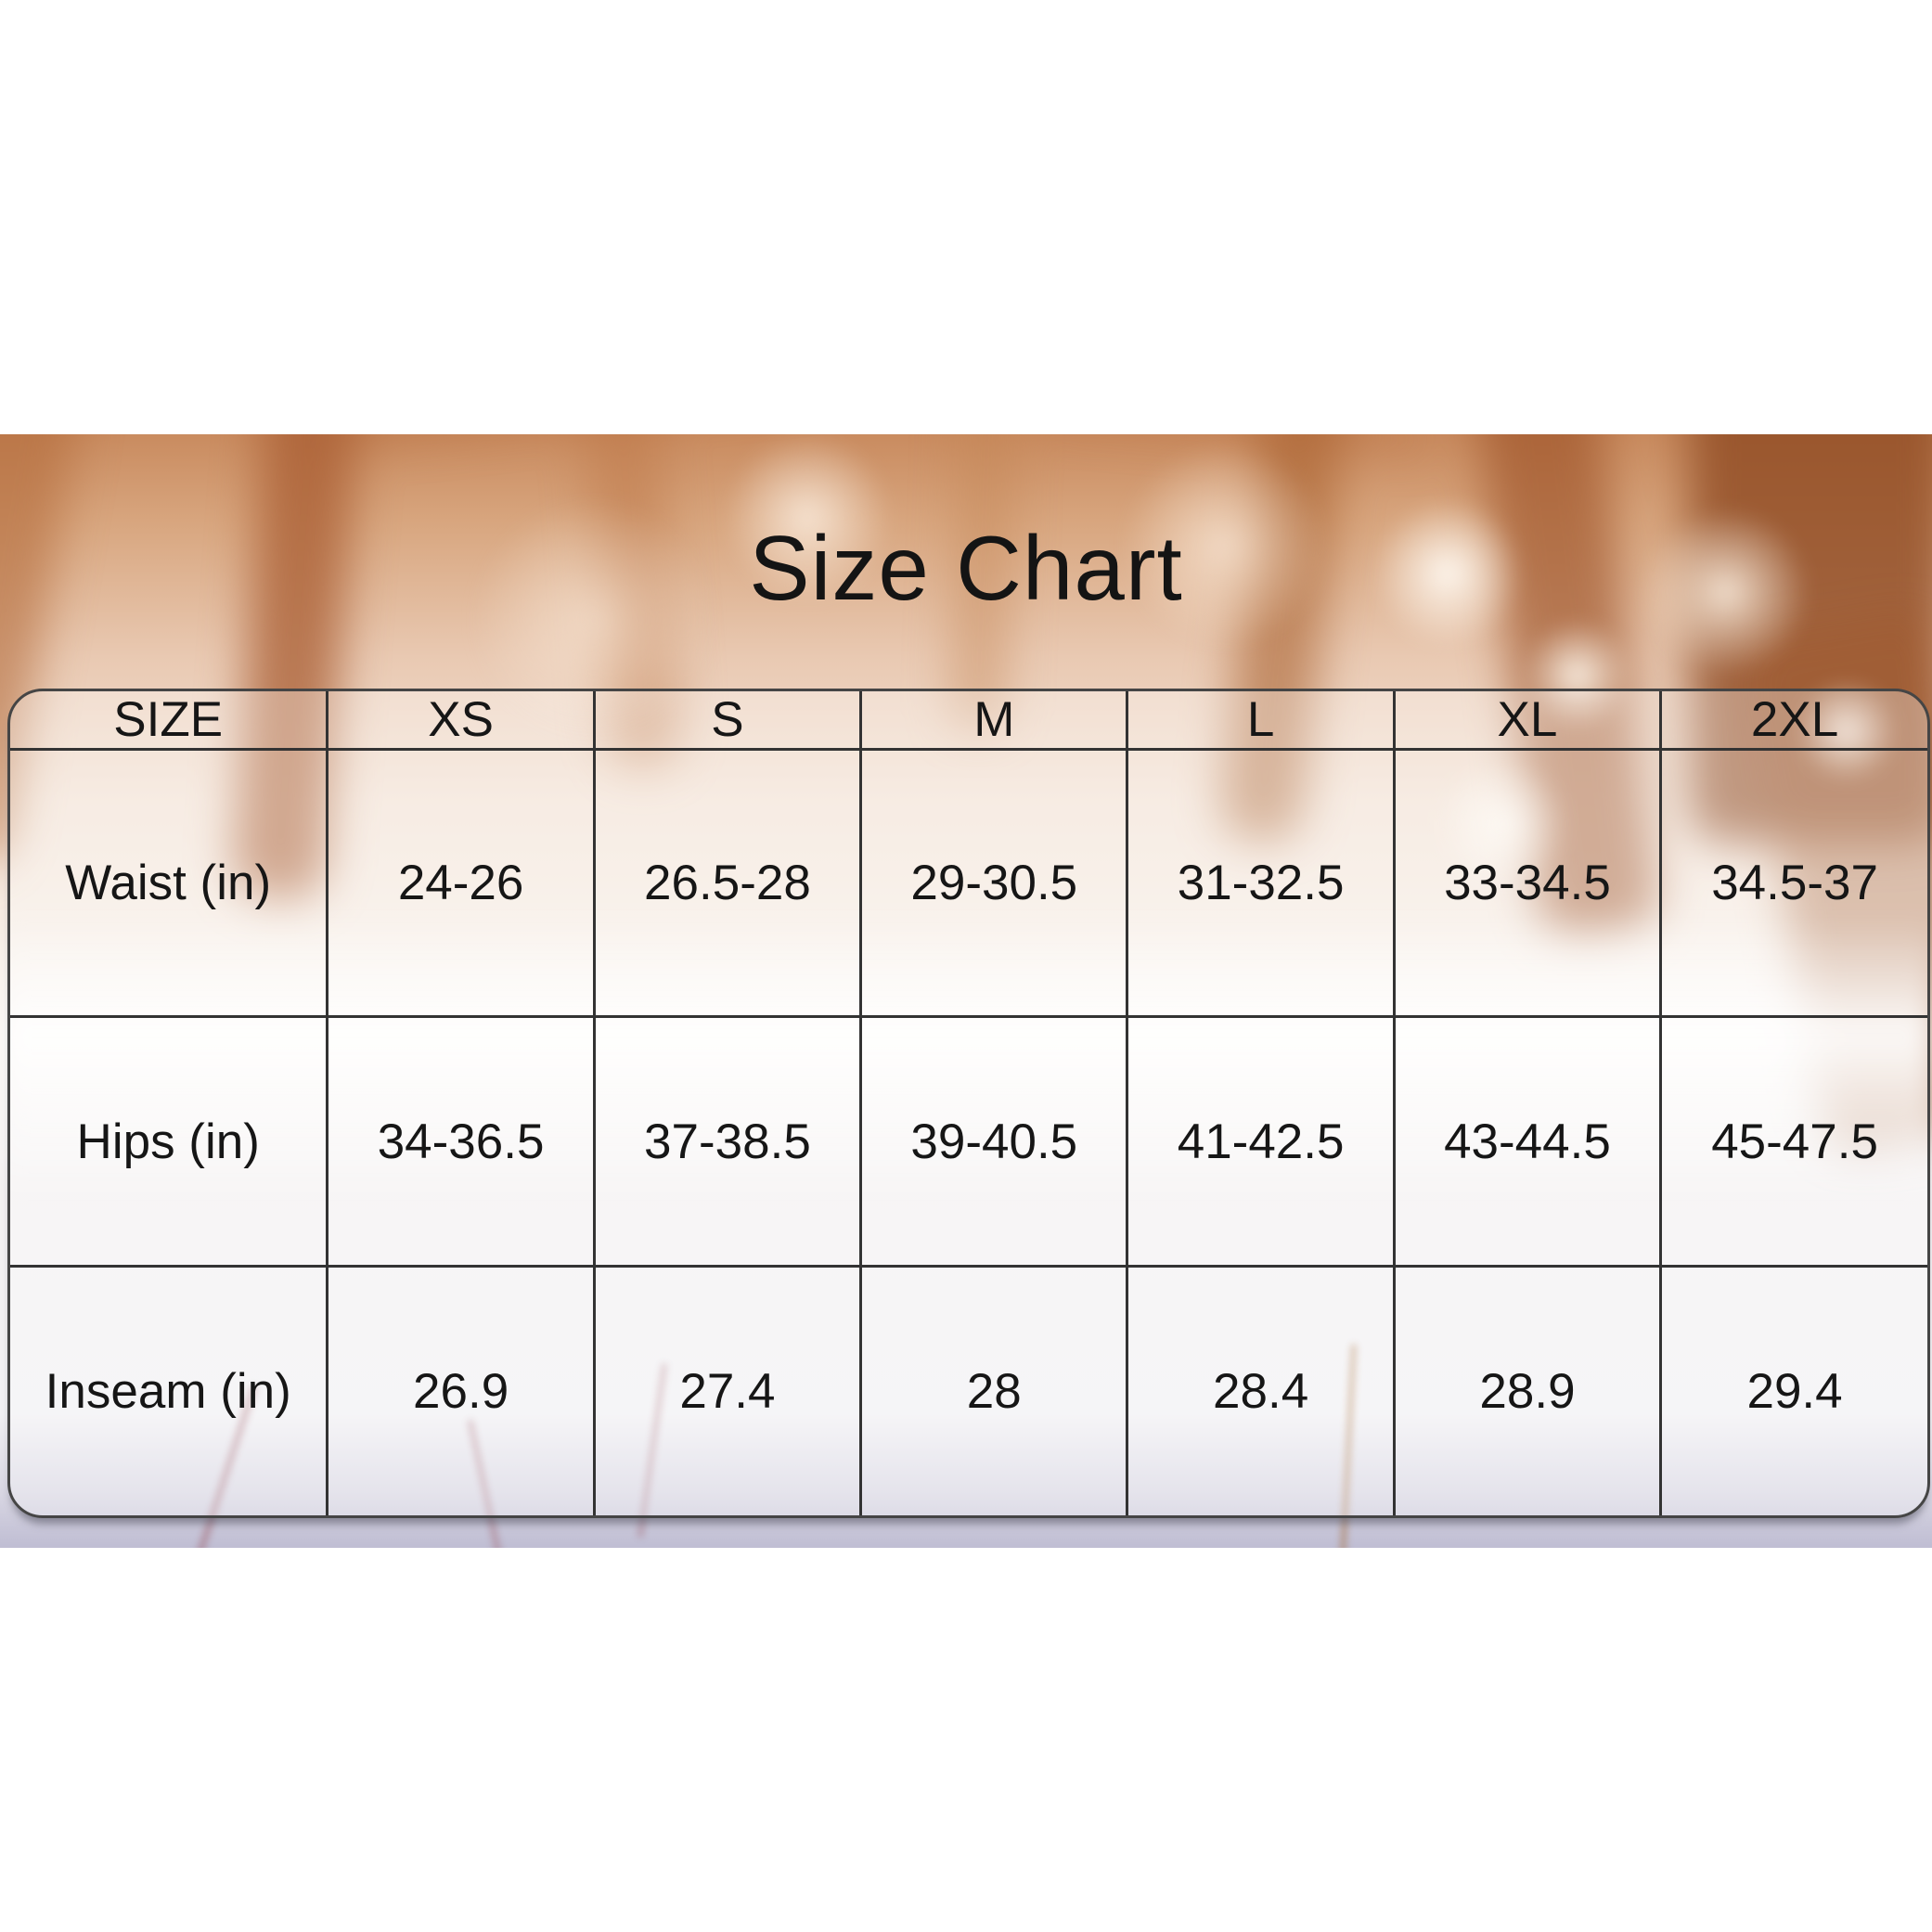  Describe the element at coordinates (1528, 1390) in the screenshot. I see `cell-inseam-xl: 28.9` at that location.